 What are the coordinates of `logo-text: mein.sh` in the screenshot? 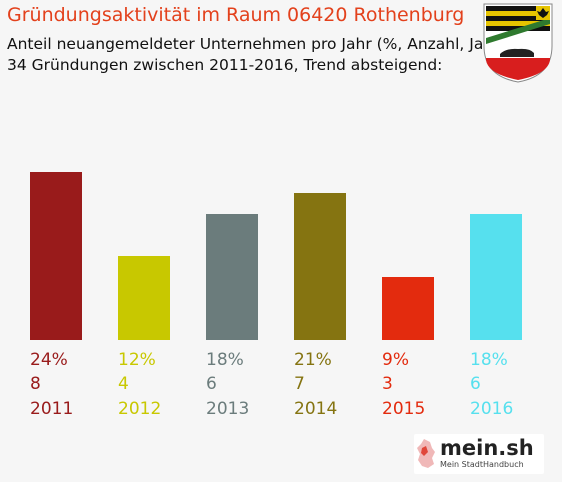 It's located at (487, 448).